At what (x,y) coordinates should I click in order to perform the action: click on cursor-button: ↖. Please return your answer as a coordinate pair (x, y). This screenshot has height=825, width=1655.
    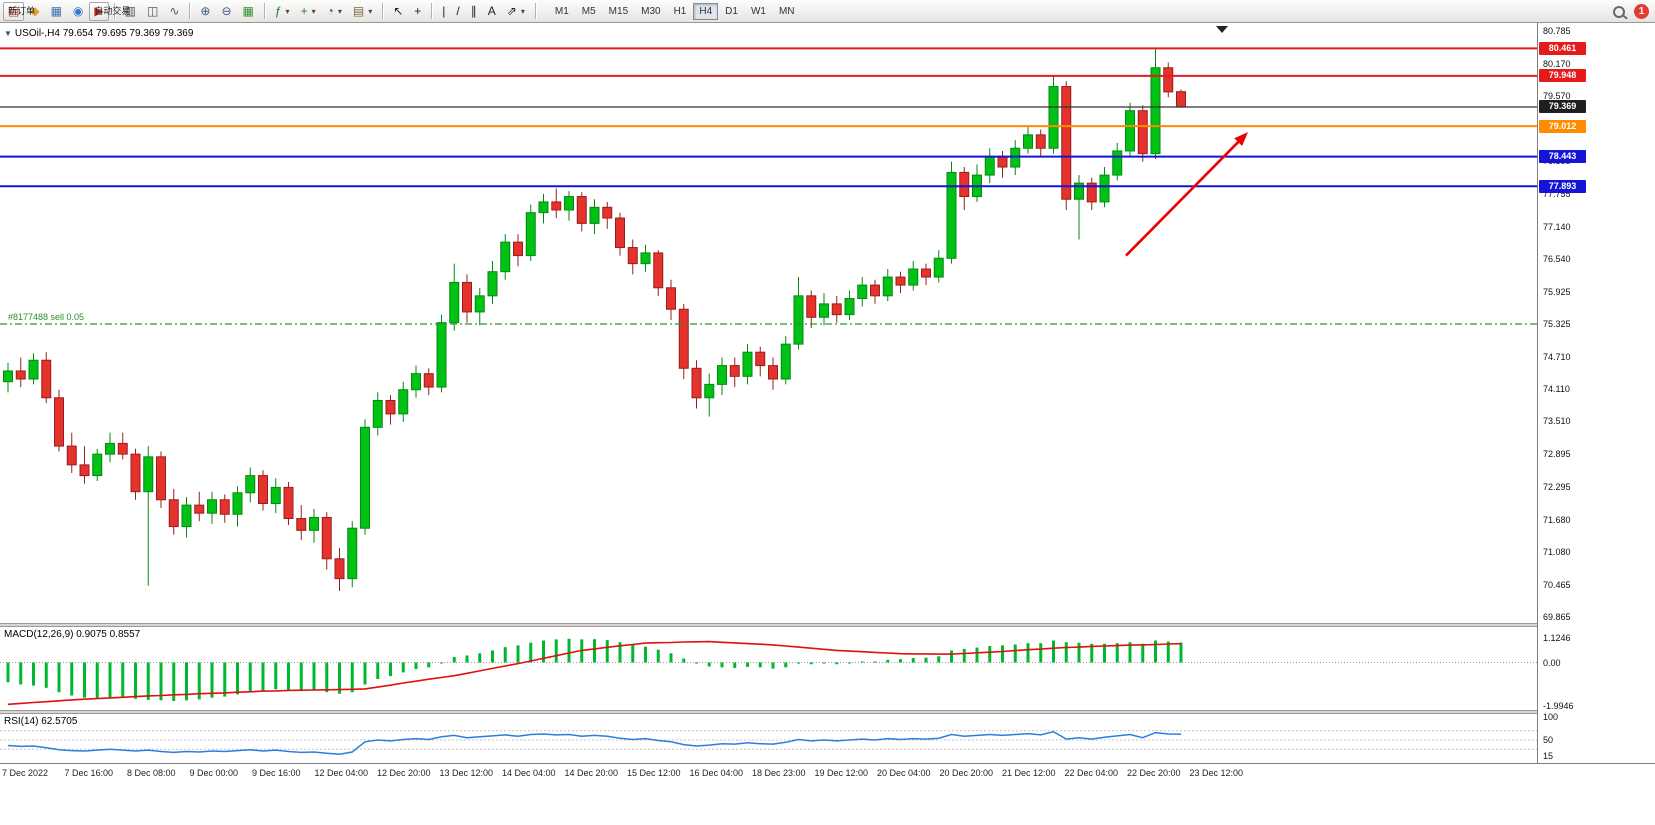
    Looking at the image, I should click on (398, 11).